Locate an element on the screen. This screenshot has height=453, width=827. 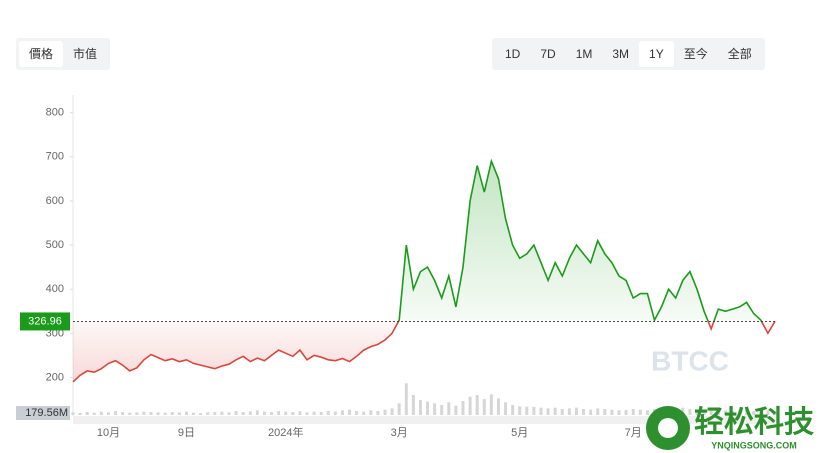
tab: 市值 is located at coordinates (85, 54).